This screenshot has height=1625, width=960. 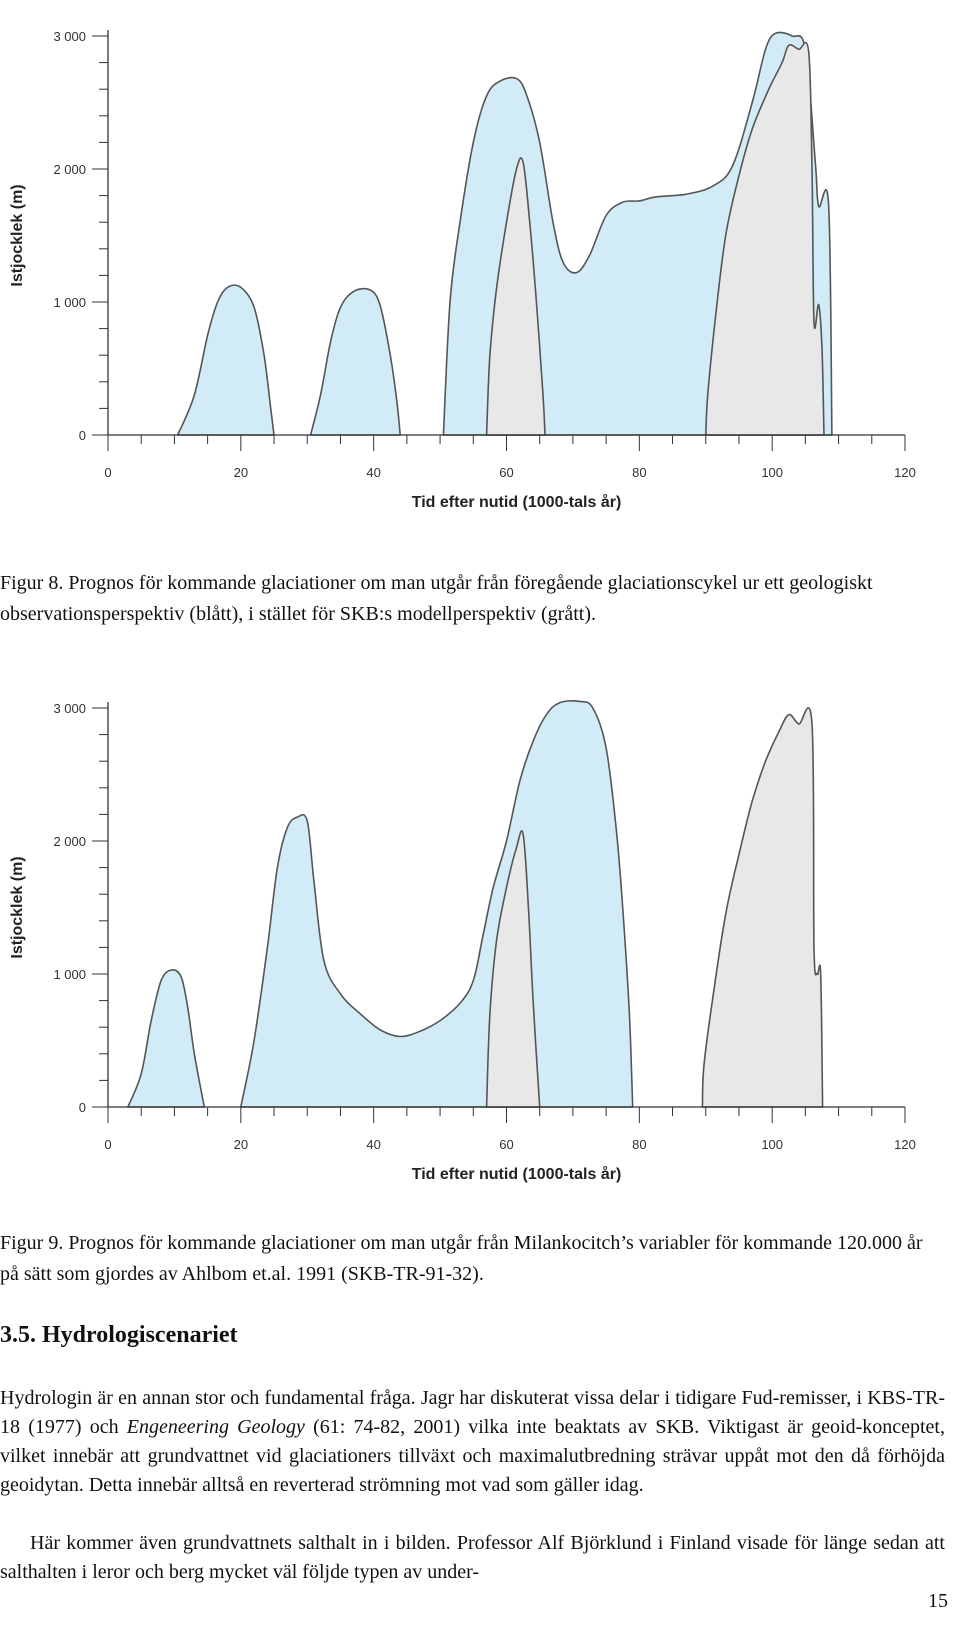 I want to click on page-number: 15, so click(x=938, y=1601).